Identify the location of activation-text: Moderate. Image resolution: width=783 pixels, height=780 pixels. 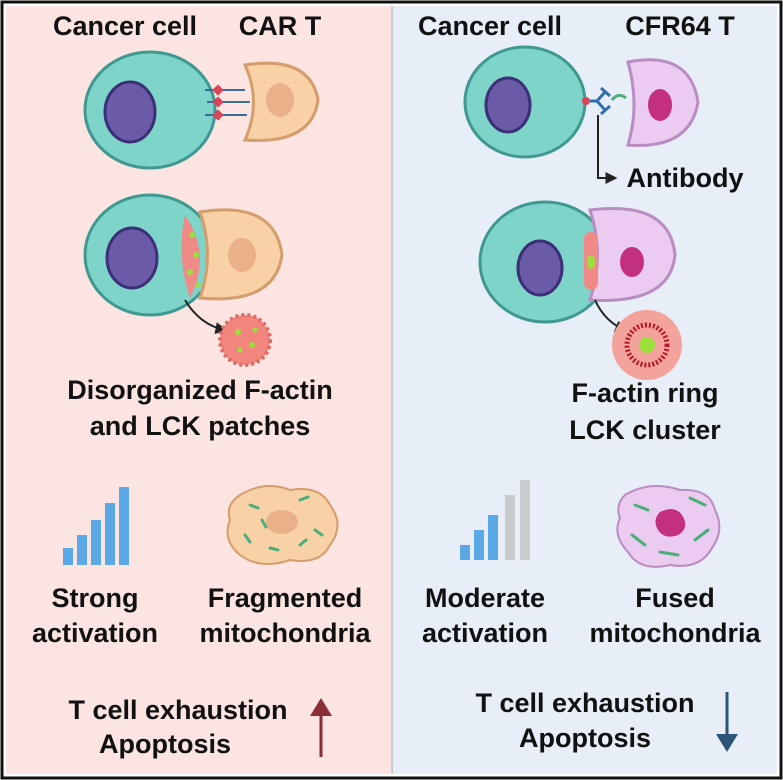
(485, 598).